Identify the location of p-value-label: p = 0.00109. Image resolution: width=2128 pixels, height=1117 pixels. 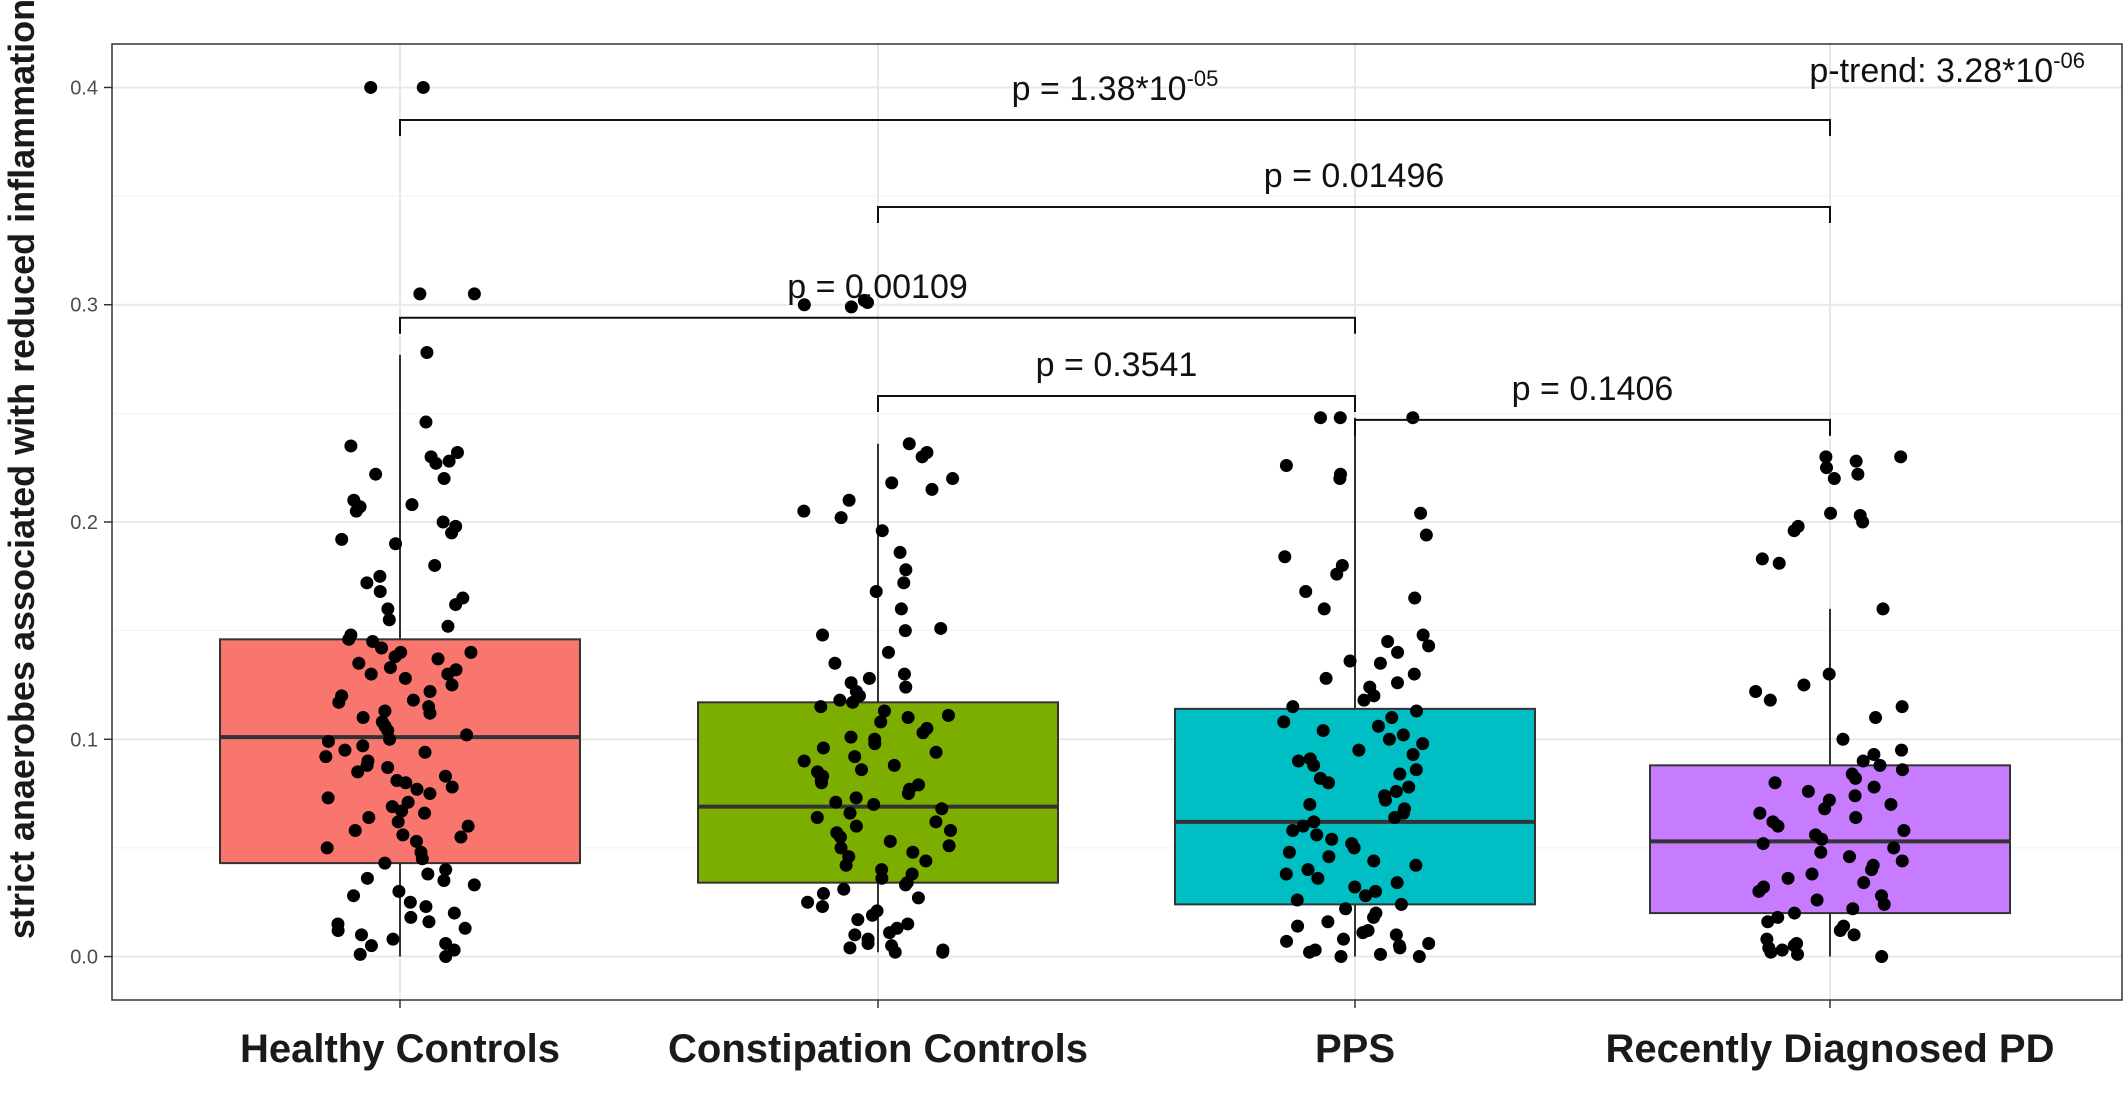
(877, 287).